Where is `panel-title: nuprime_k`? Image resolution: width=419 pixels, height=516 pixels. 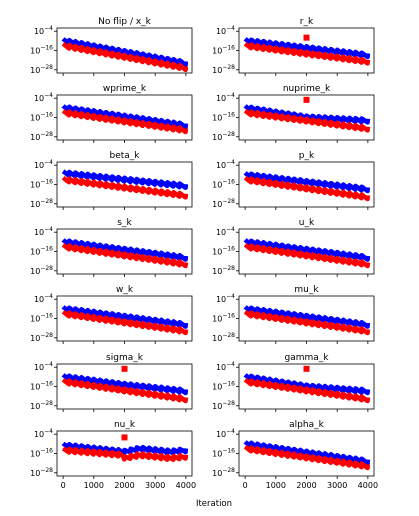 panel-title: nuprime_k is located at coordinates (307, 89).